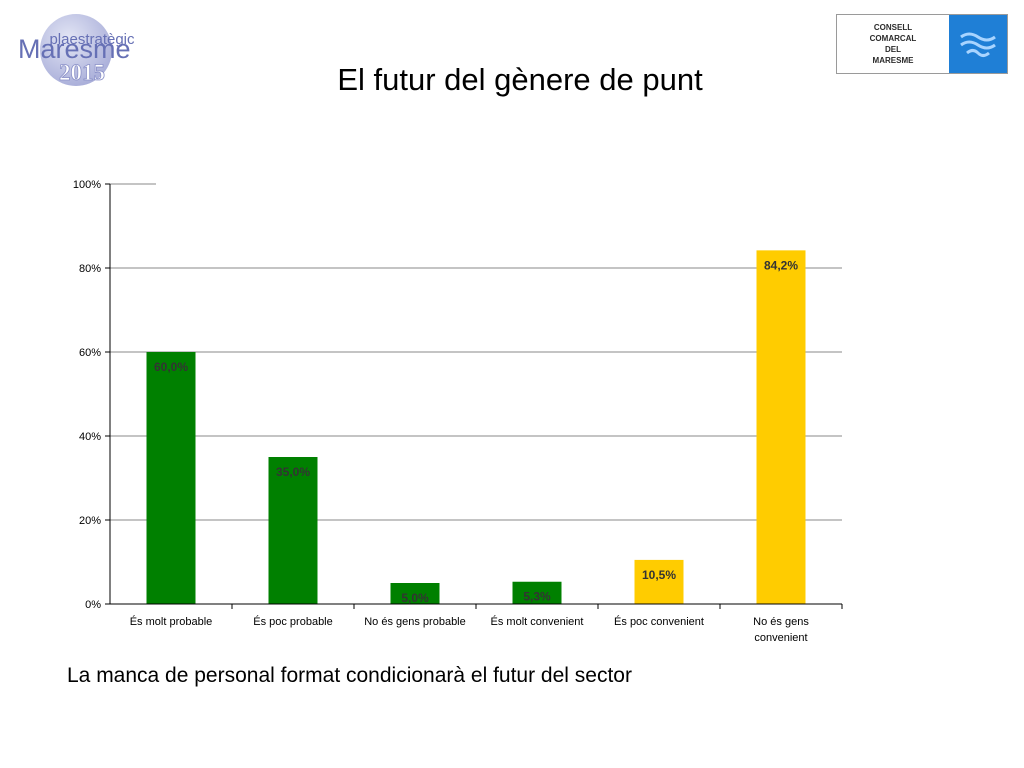 The width and height of the screenshot is (1024, 768). Describe the element at coordinates (893, 44) in the screenshot. I see `consell-comarcal-text: CONSELL COMARCAL DEL MARESME` at that location.